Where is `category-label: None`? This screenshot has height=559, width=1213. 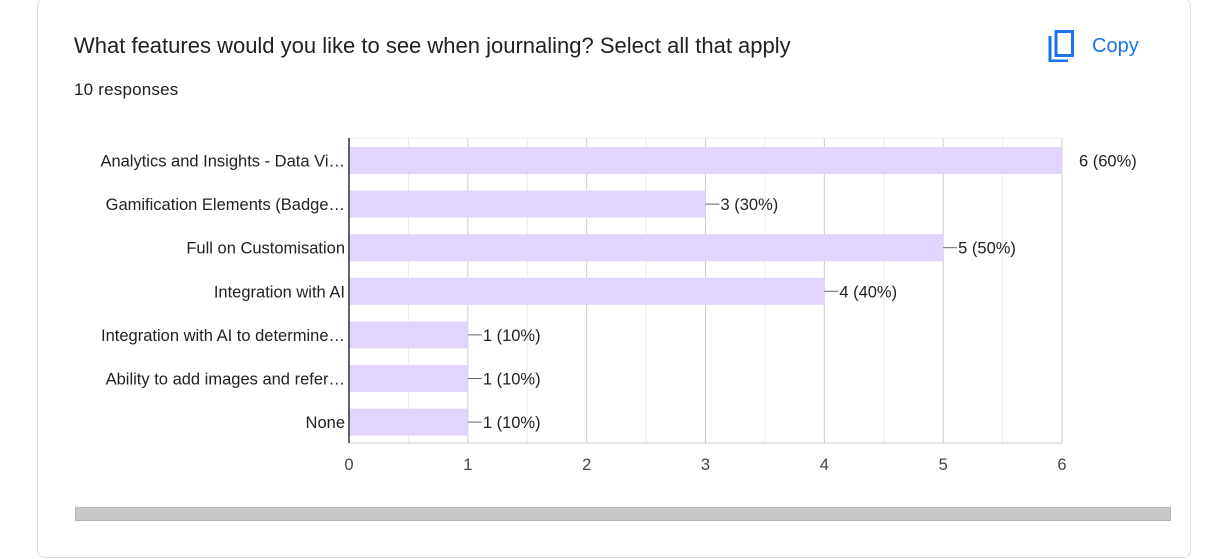 category-label: None is located at coordinates (325, 423).